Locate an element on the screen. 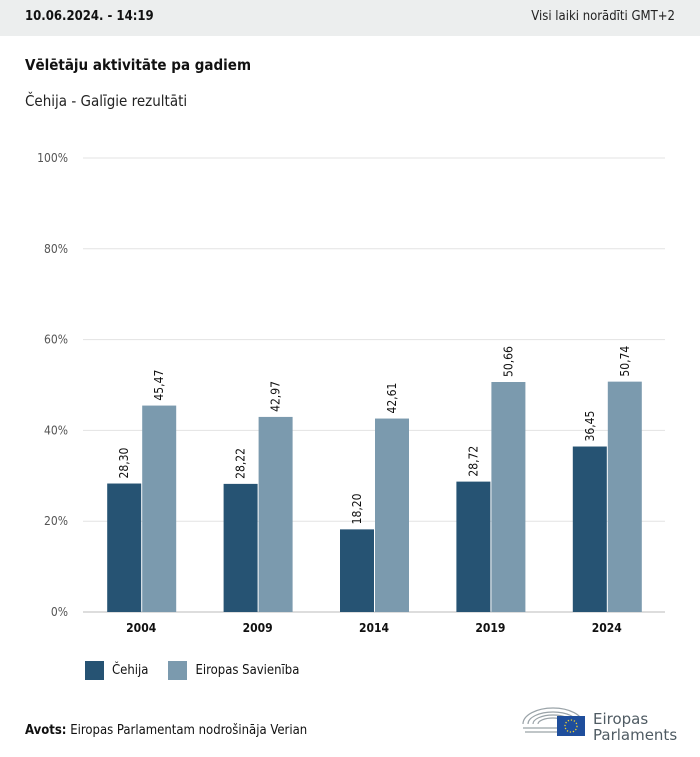  x-tick-label: 2009 is located at coordinates (258, 628).